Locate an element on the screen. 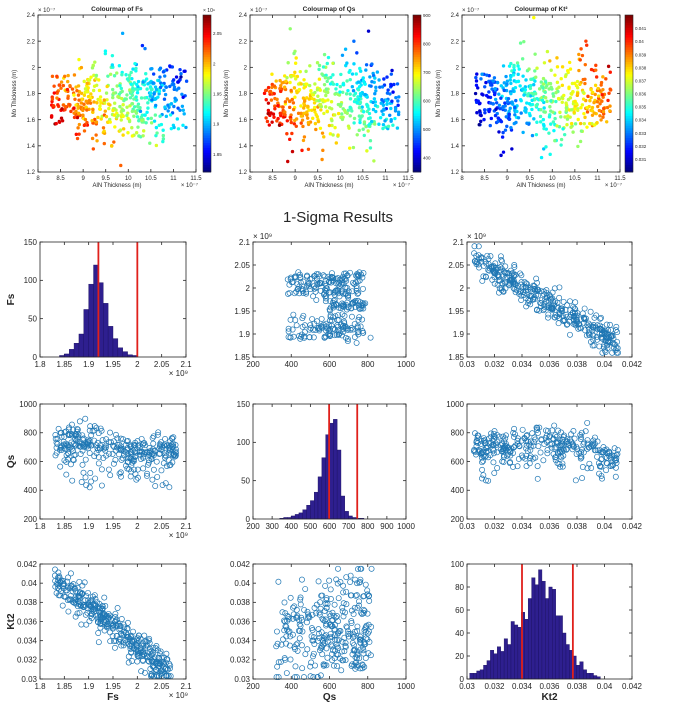 The width and height of the screenshot is (677, 722). x-tick-label: 1.85 is located at coordinates (65, 364).